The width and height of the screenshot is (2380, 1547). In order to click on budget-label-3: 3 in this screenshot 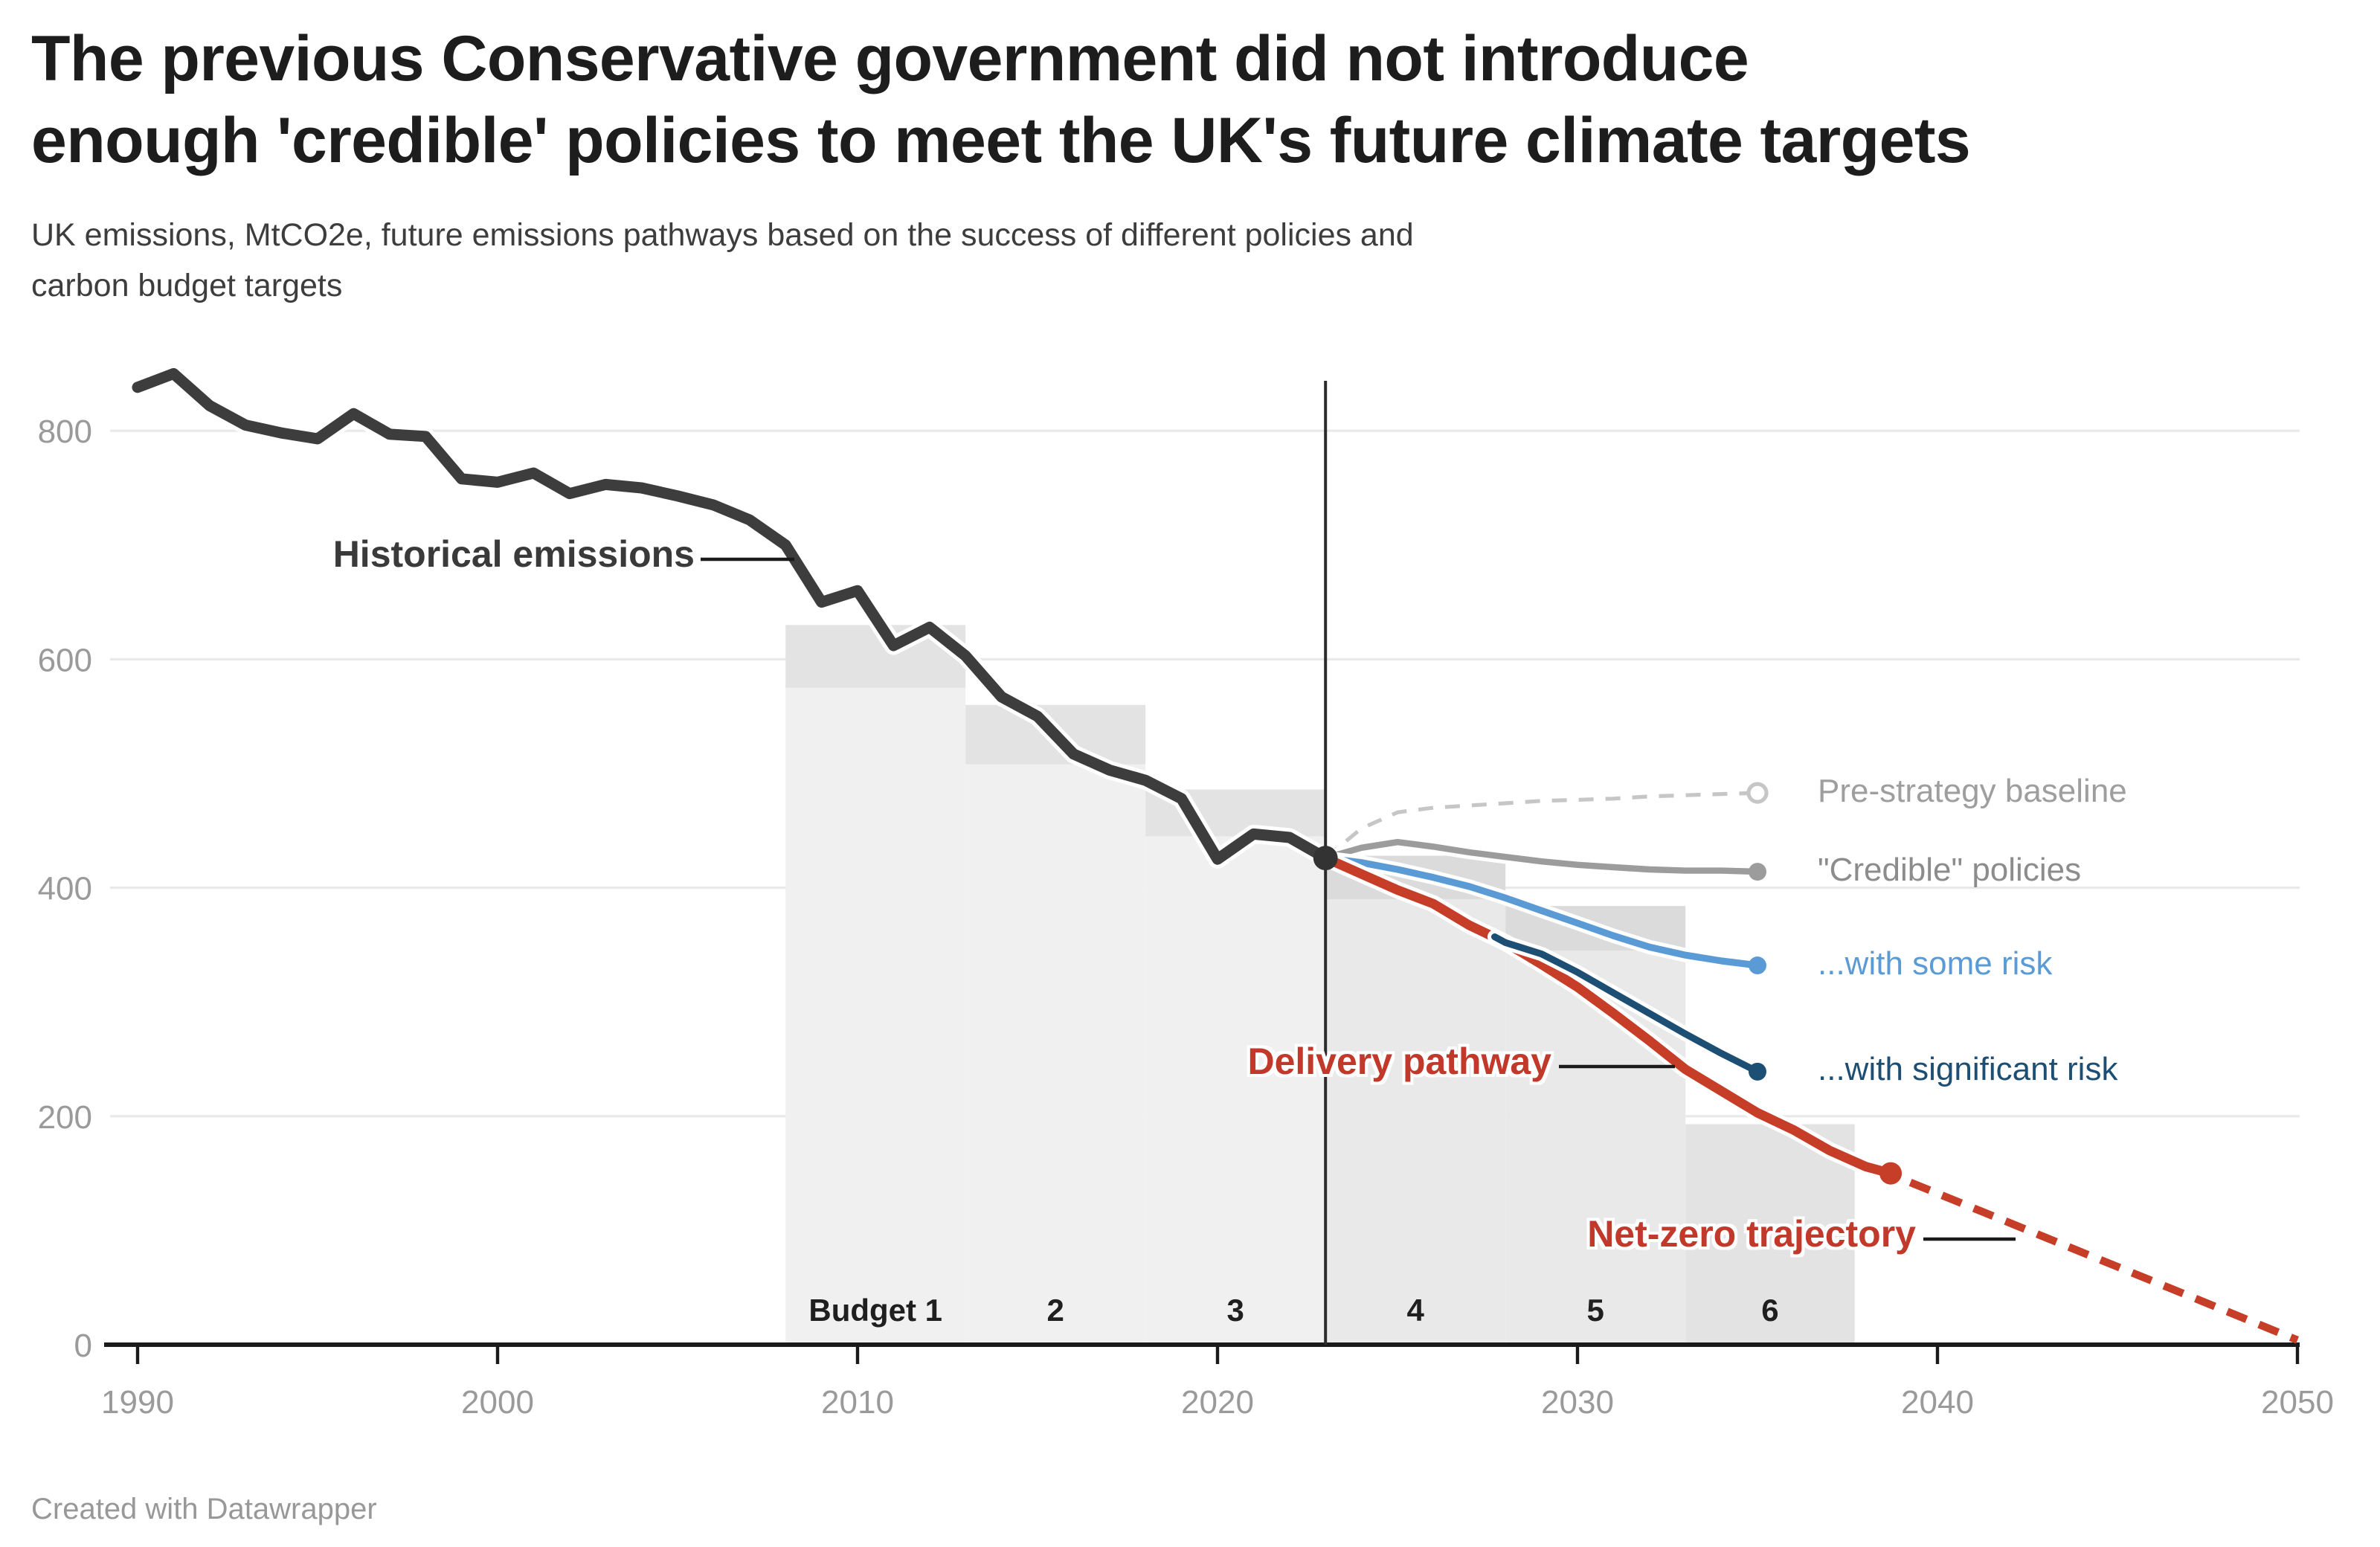, I will do `click(1235, 1310)`.